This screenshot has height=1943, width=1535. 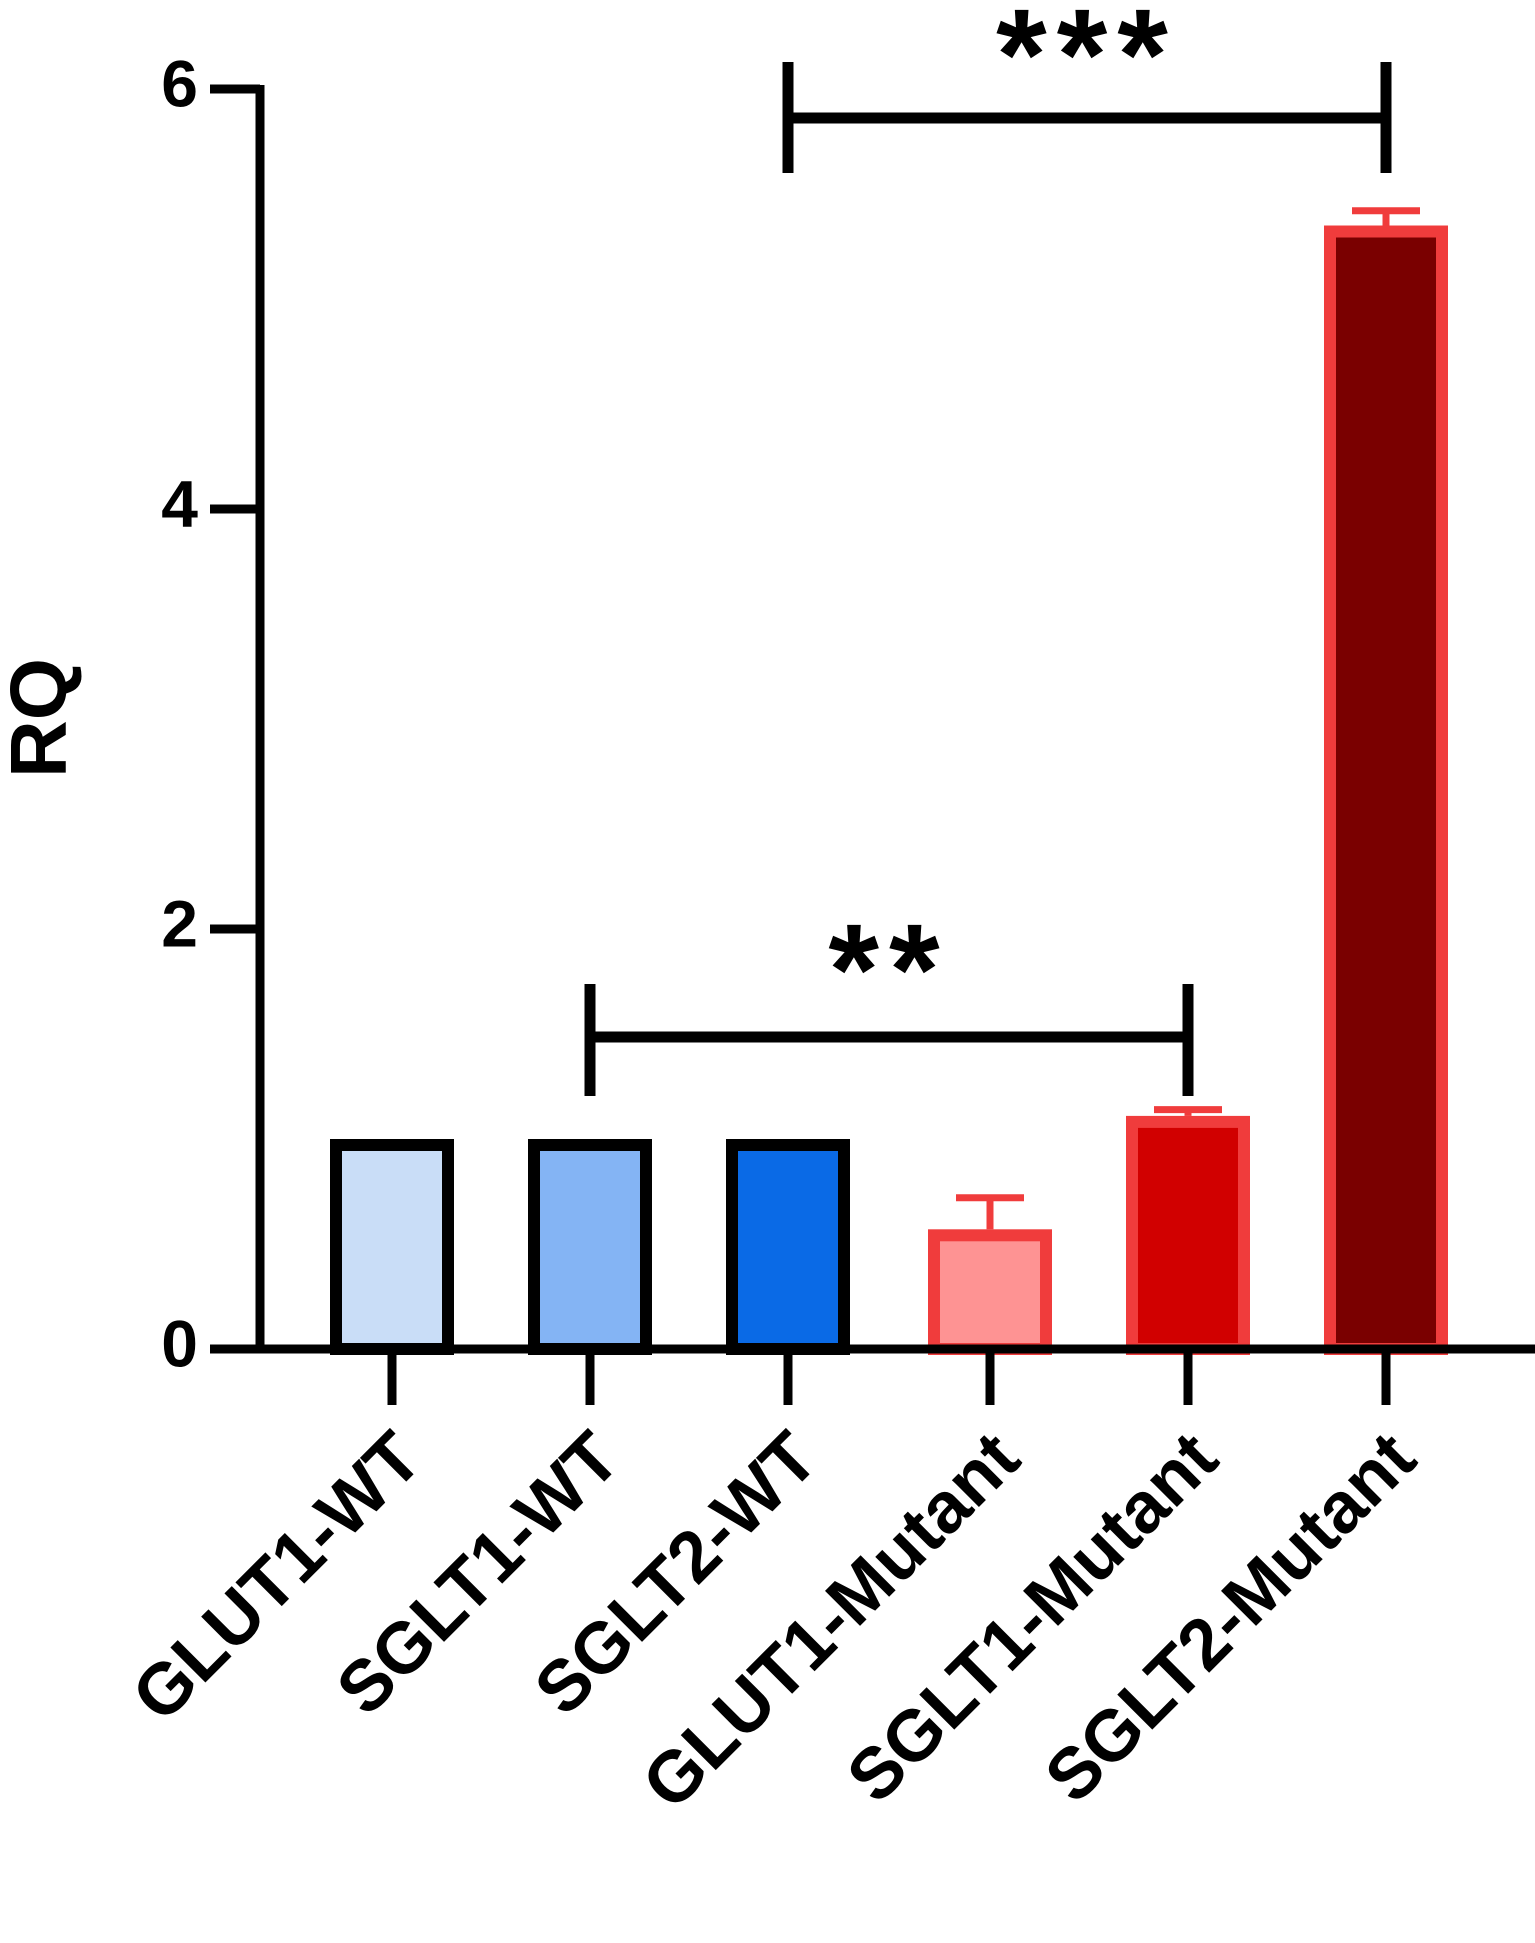 What do you see at coordinates (179, 923) in the screenshot?
I see `y-tick-label: 2` at bounding box center [179, 923].